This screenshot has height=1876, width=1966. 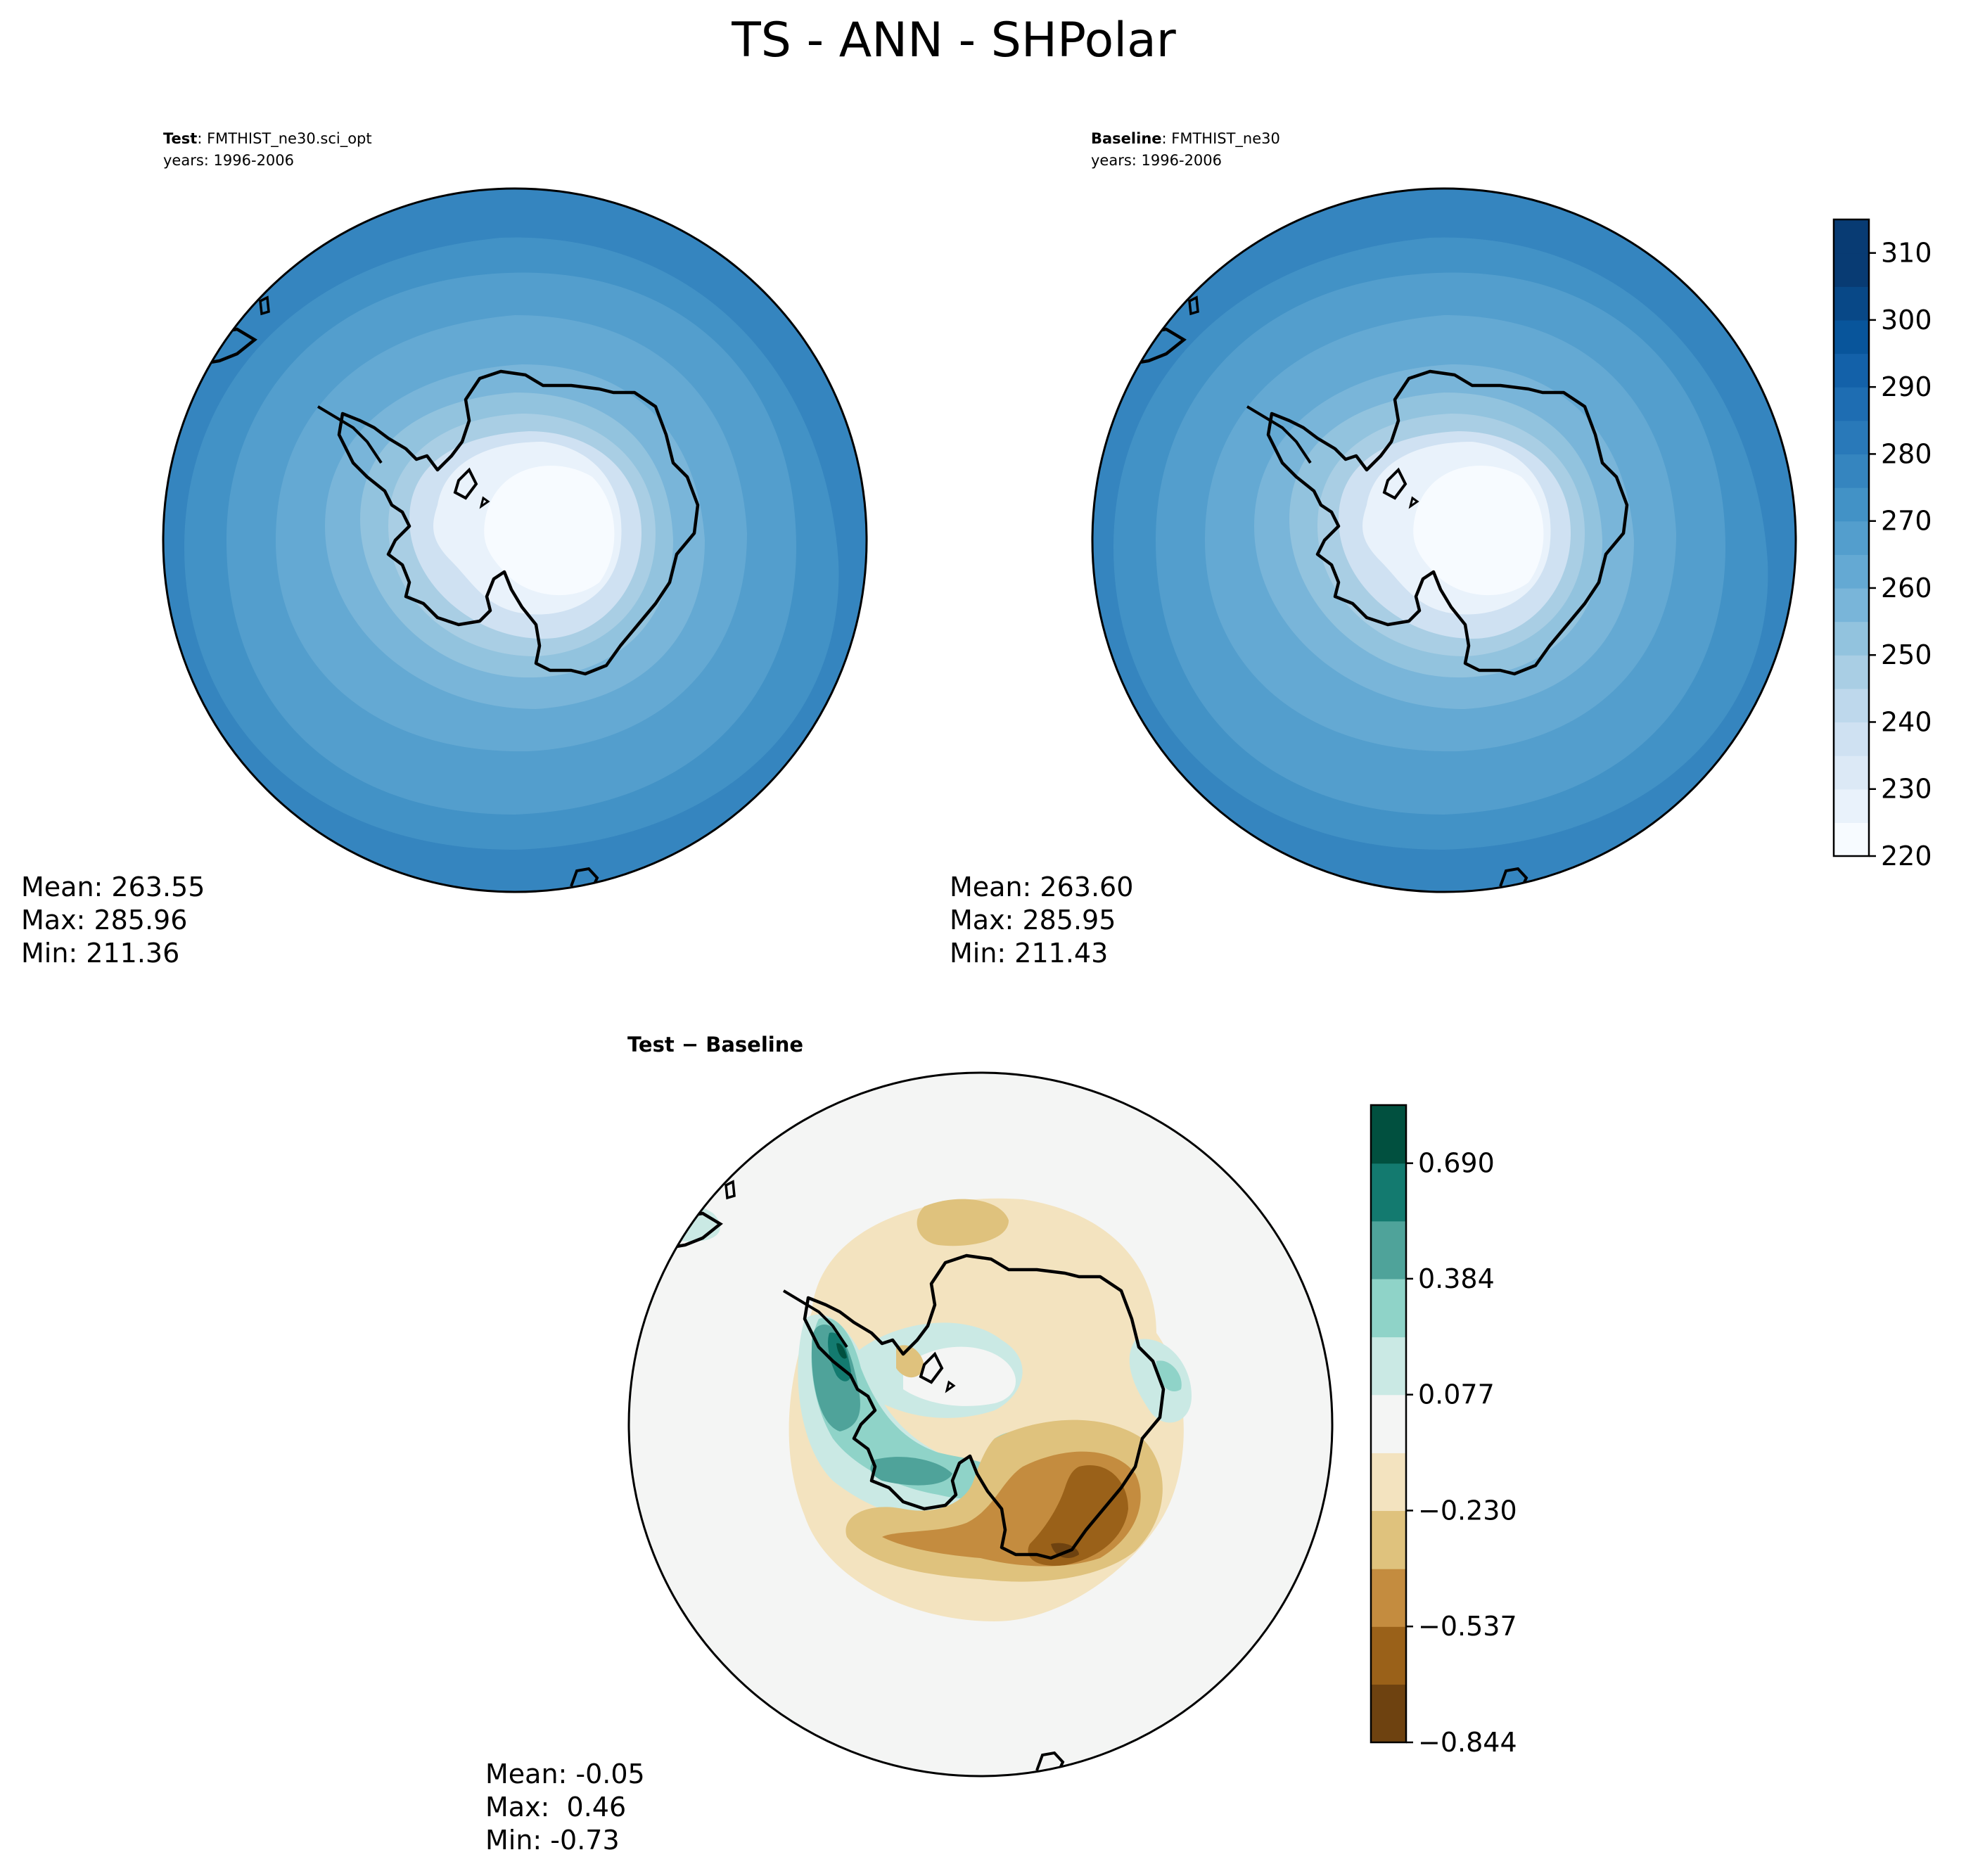 What do you see at coordinates (284, 139) in the screenshot?
I see `test-label-rest: : FMTHIST_ne30.sci_opt` at bounding box center [284, 139].